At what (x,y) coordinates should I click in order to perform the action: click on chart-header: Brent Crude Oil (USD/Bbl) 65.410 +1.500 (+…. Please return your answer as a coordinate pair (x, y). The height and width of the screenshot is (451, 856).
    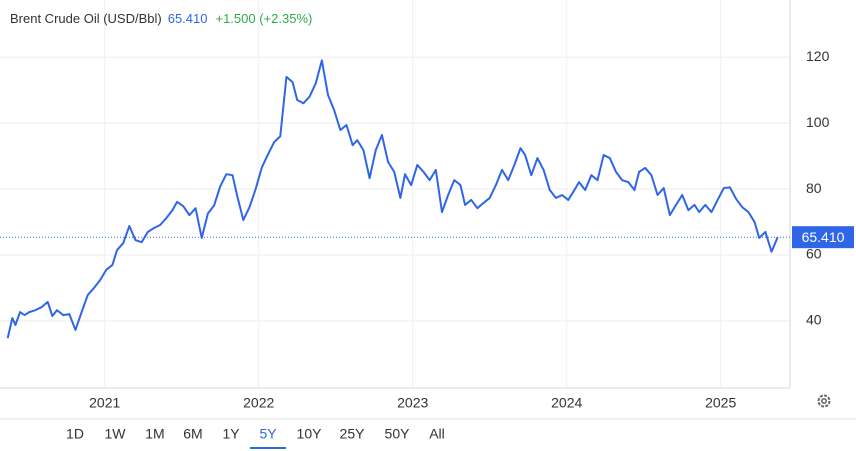
    Looking at the image, I should click on (161, 18).